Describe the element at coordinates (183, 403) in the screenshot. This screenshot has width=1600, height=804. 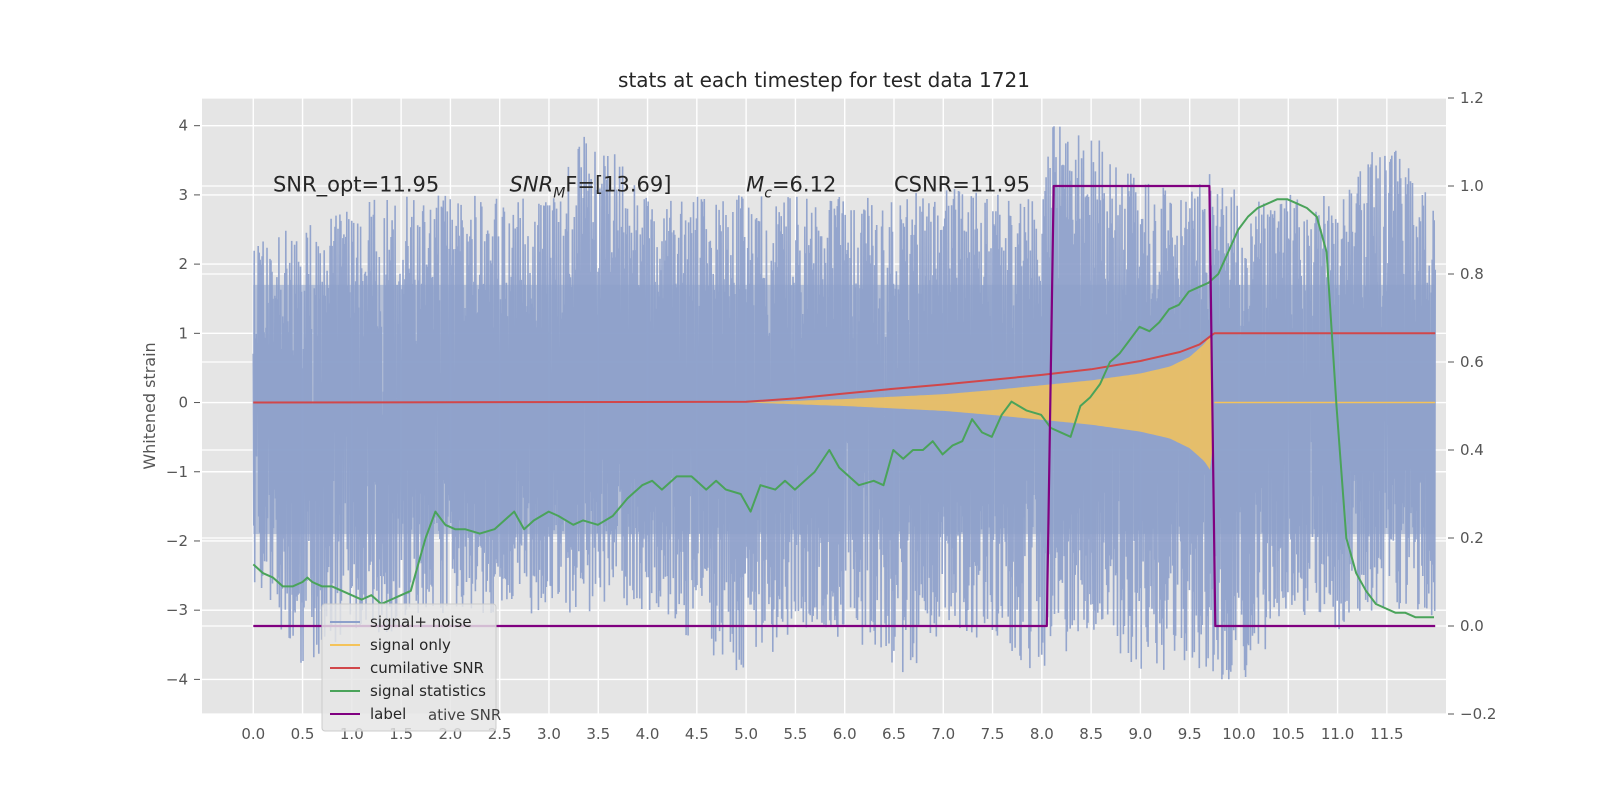
I see `y-tick-label: 0` at that location.